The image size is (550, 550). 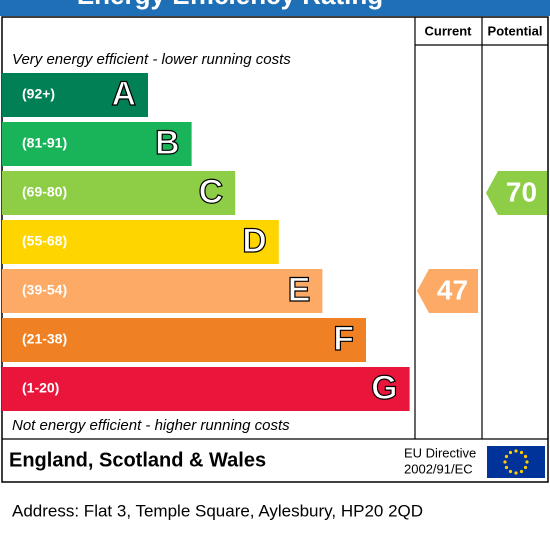 I want to click on band-letter: G, so click(x=384, y=388).